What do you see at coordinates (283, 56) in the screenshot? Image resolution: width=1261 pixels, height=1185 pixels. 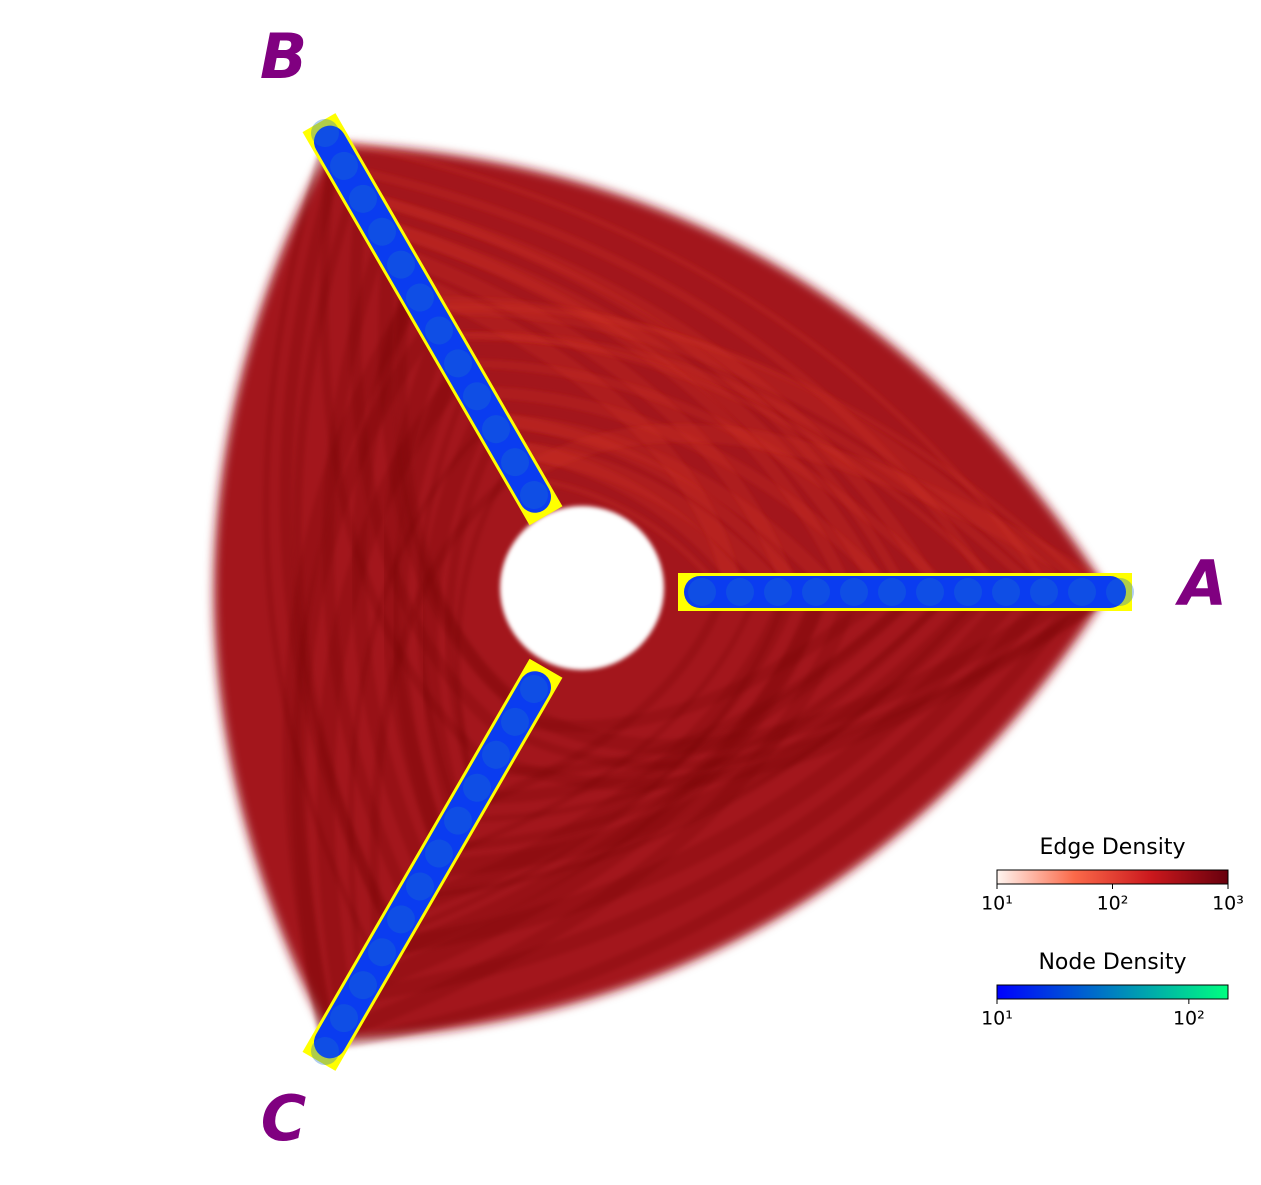 I see `axis-label: B` at bounding box center [283, 56].